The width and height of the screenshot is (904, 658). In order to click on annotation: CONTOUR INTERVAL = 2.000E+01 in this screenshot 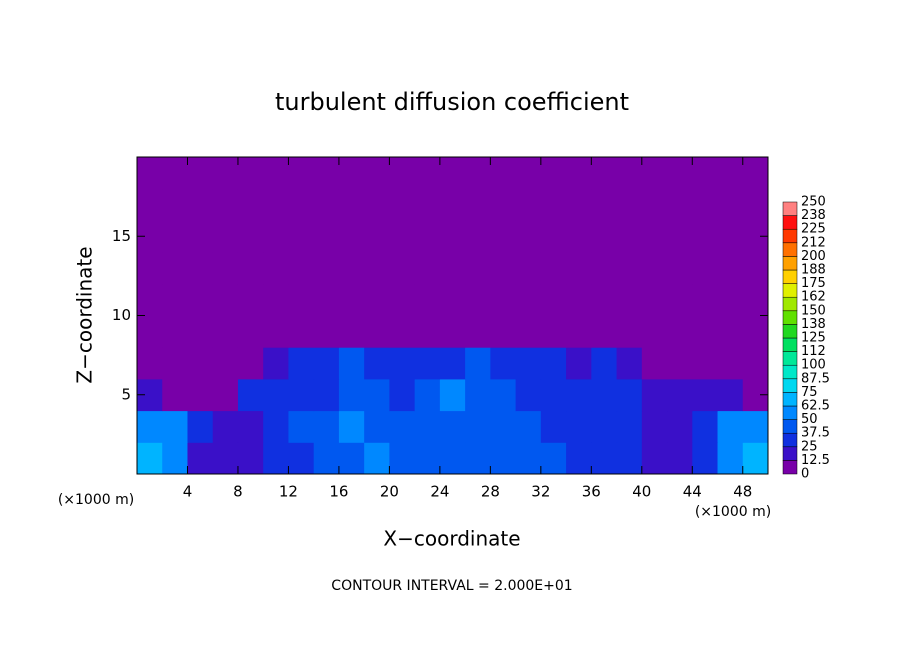, I will do `click(451, 586)`.